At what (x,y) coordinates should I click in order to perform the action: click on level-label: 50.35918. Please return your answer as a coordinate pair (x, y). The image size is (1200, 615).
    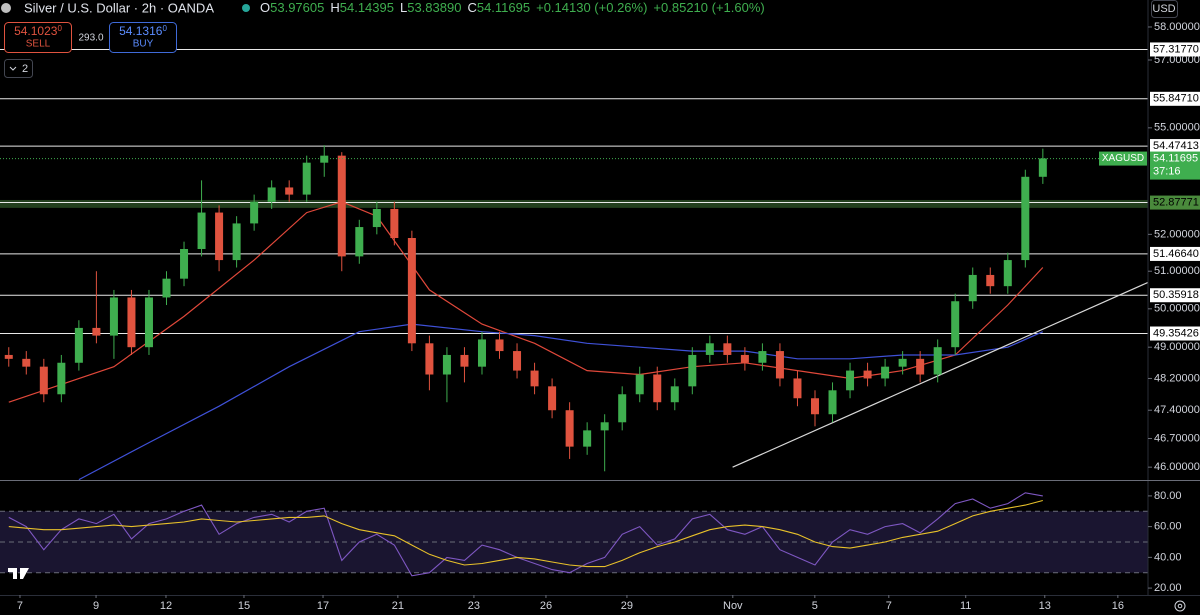
    Looking at the image, I should click on (1176, 295).